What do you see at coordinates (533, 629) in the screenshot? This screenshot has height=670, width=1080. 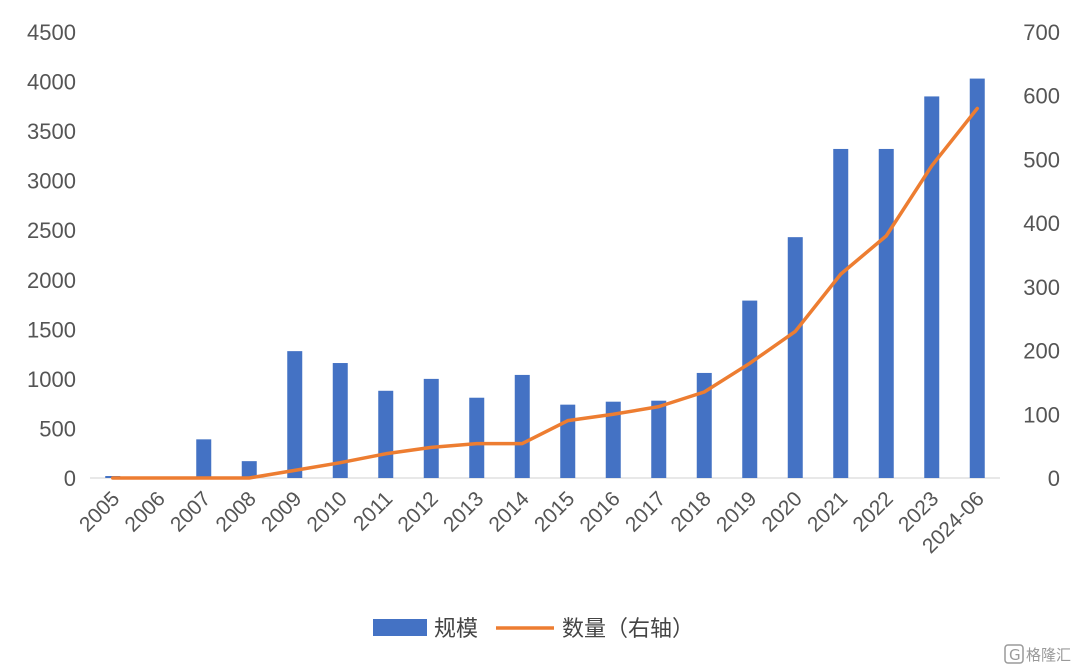 I see `legend: 规模 数量（右轴）` at bounding box center [533, 629].